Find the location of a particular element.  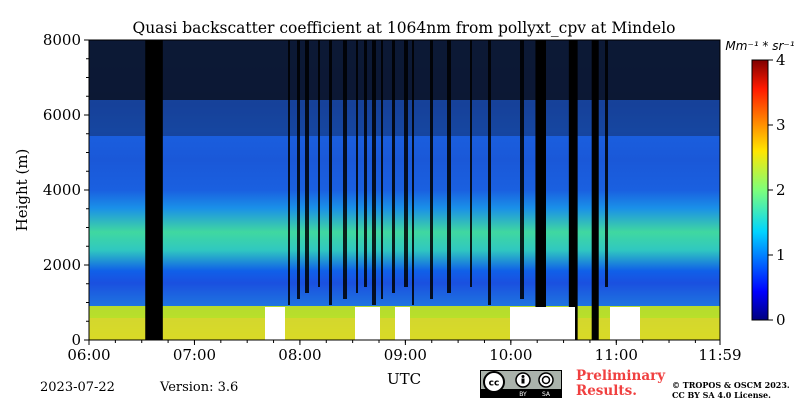

x-tick-label: 11:00 is located at coordinates (616, 355).